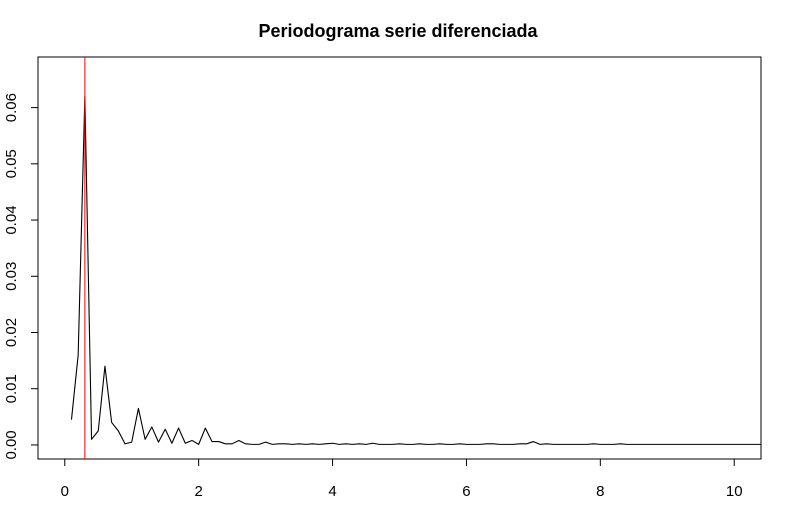 This screenshot has height=517, width=800. I want to click on x-tick-label: 10, so click(734, 491).